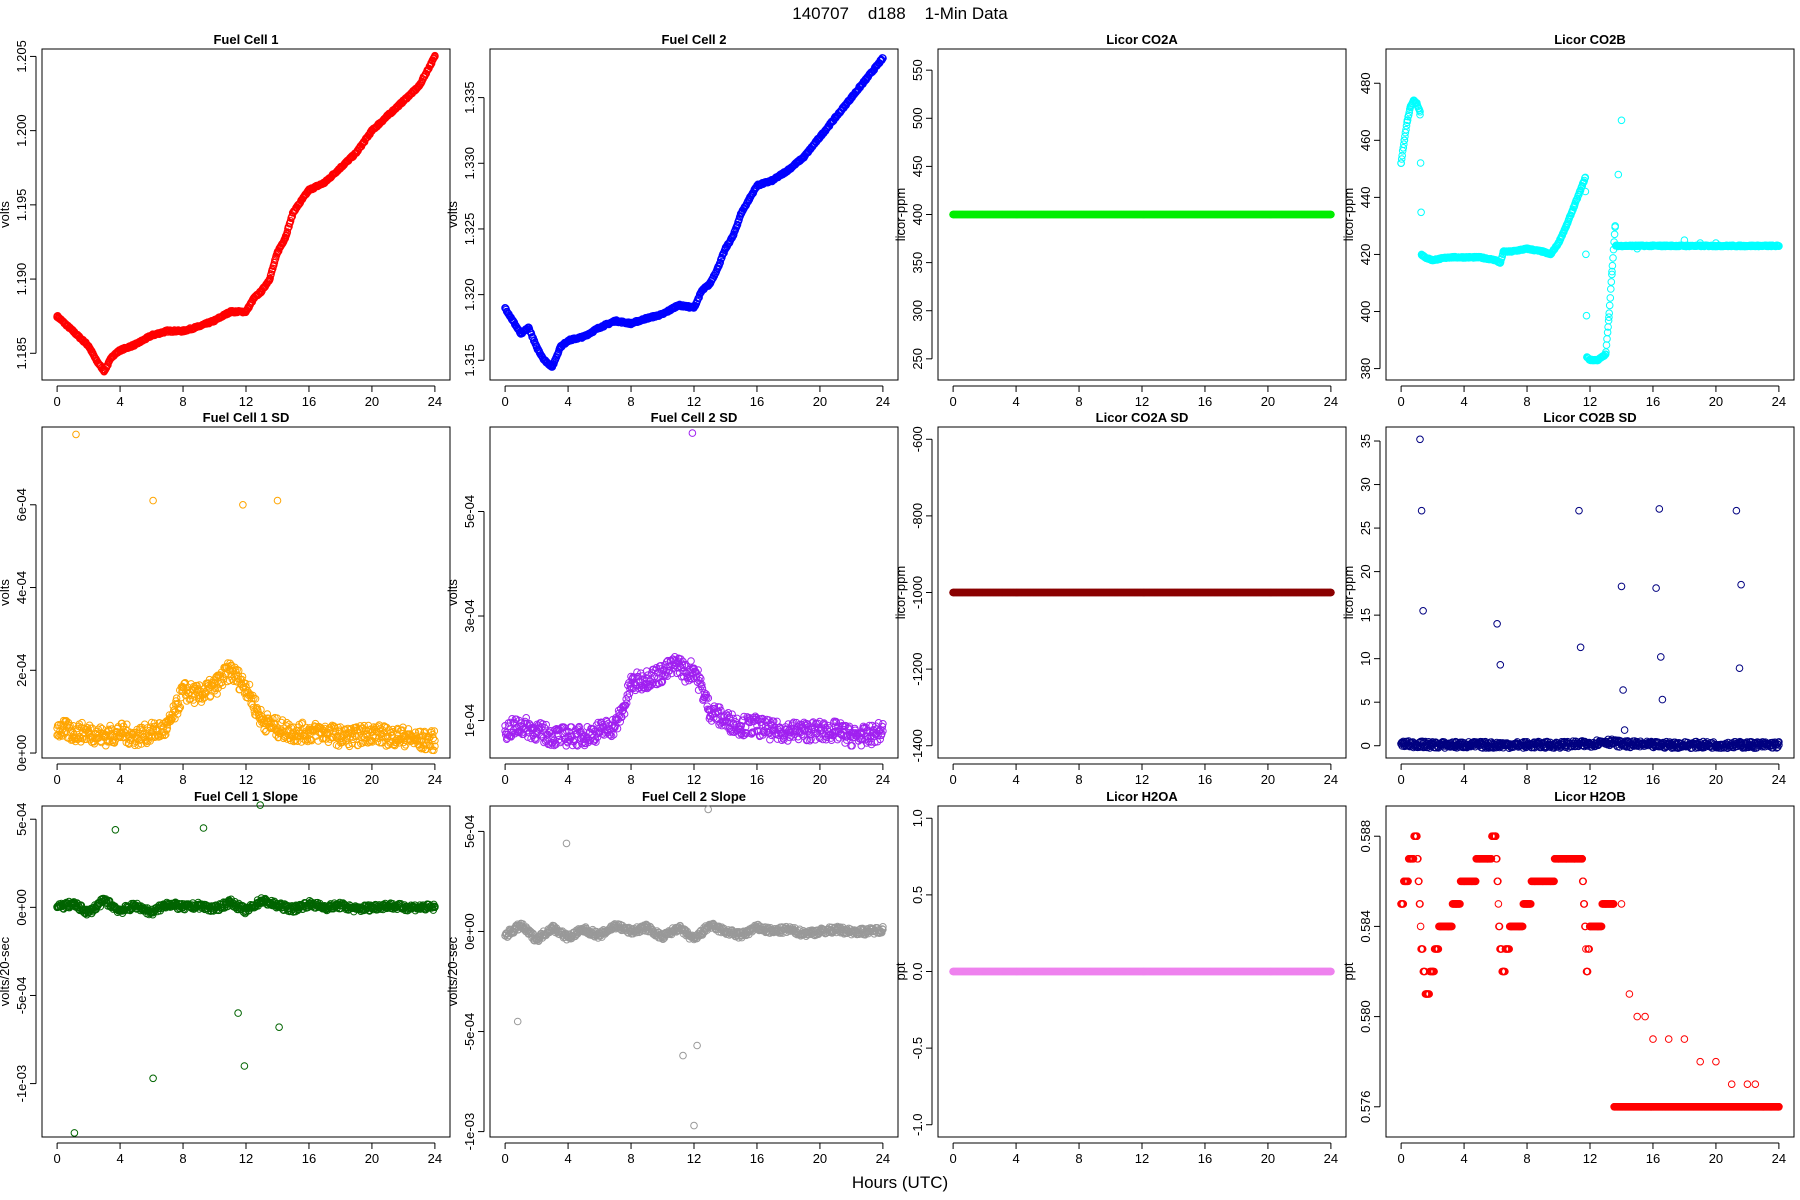  I want to click on y-tick-label: 1.195, so click(21, 205).